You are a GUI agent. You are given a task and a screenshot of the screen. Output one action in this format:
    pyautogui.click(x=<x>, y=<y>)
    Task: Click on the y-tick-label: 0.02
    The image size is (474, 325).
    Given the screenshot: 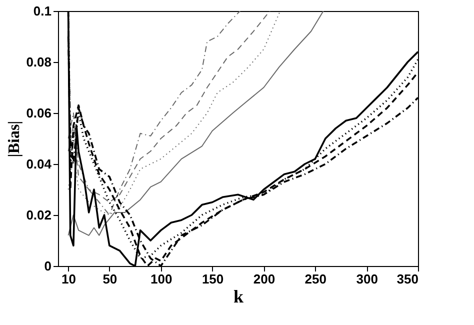 What is the action you would take?
    pyautogui.click(x=39, y=215)
    